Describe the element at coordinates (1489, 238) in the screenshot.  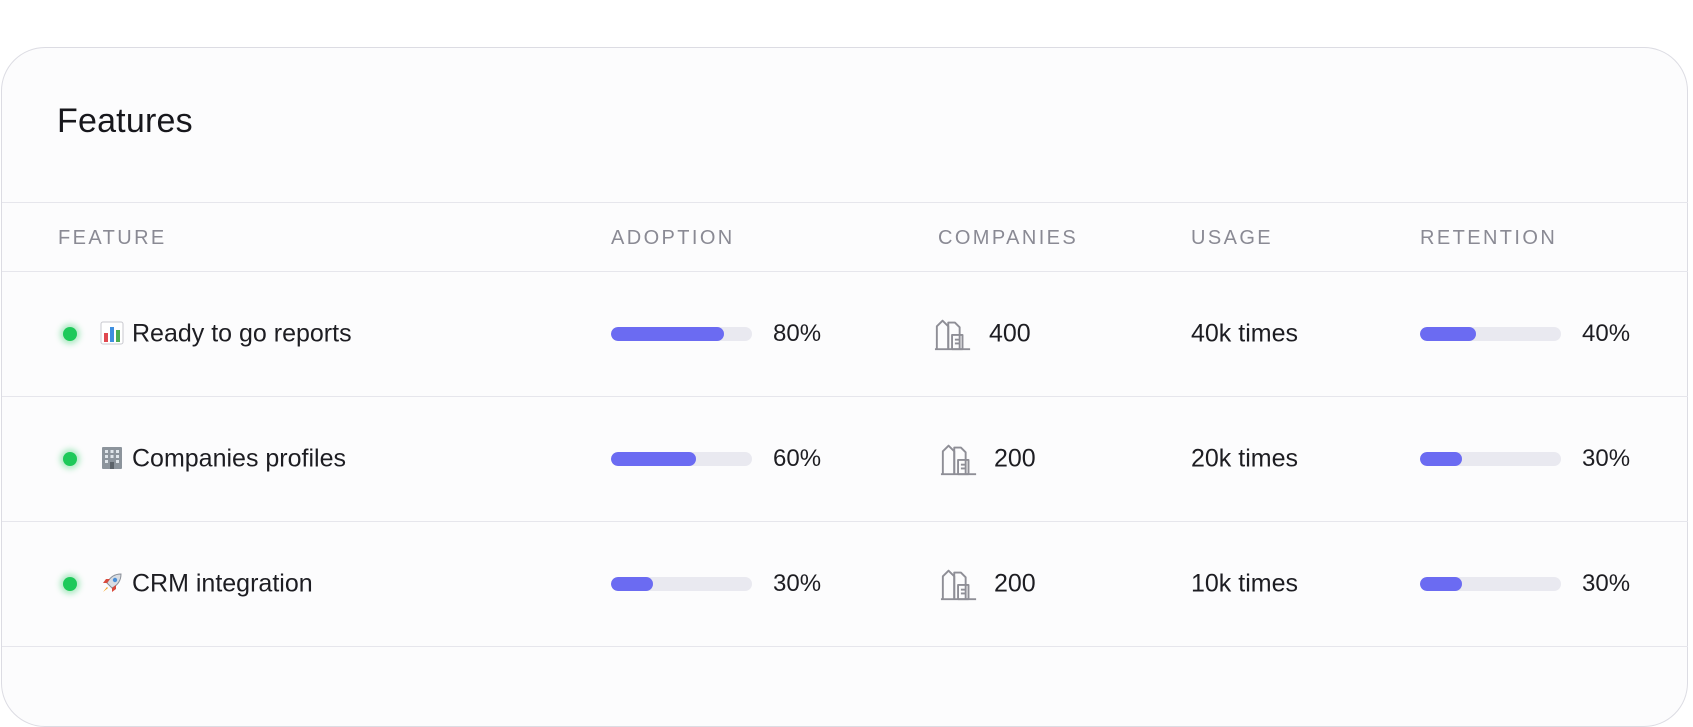
I see `column-header-retention: RETENTION` at that location.